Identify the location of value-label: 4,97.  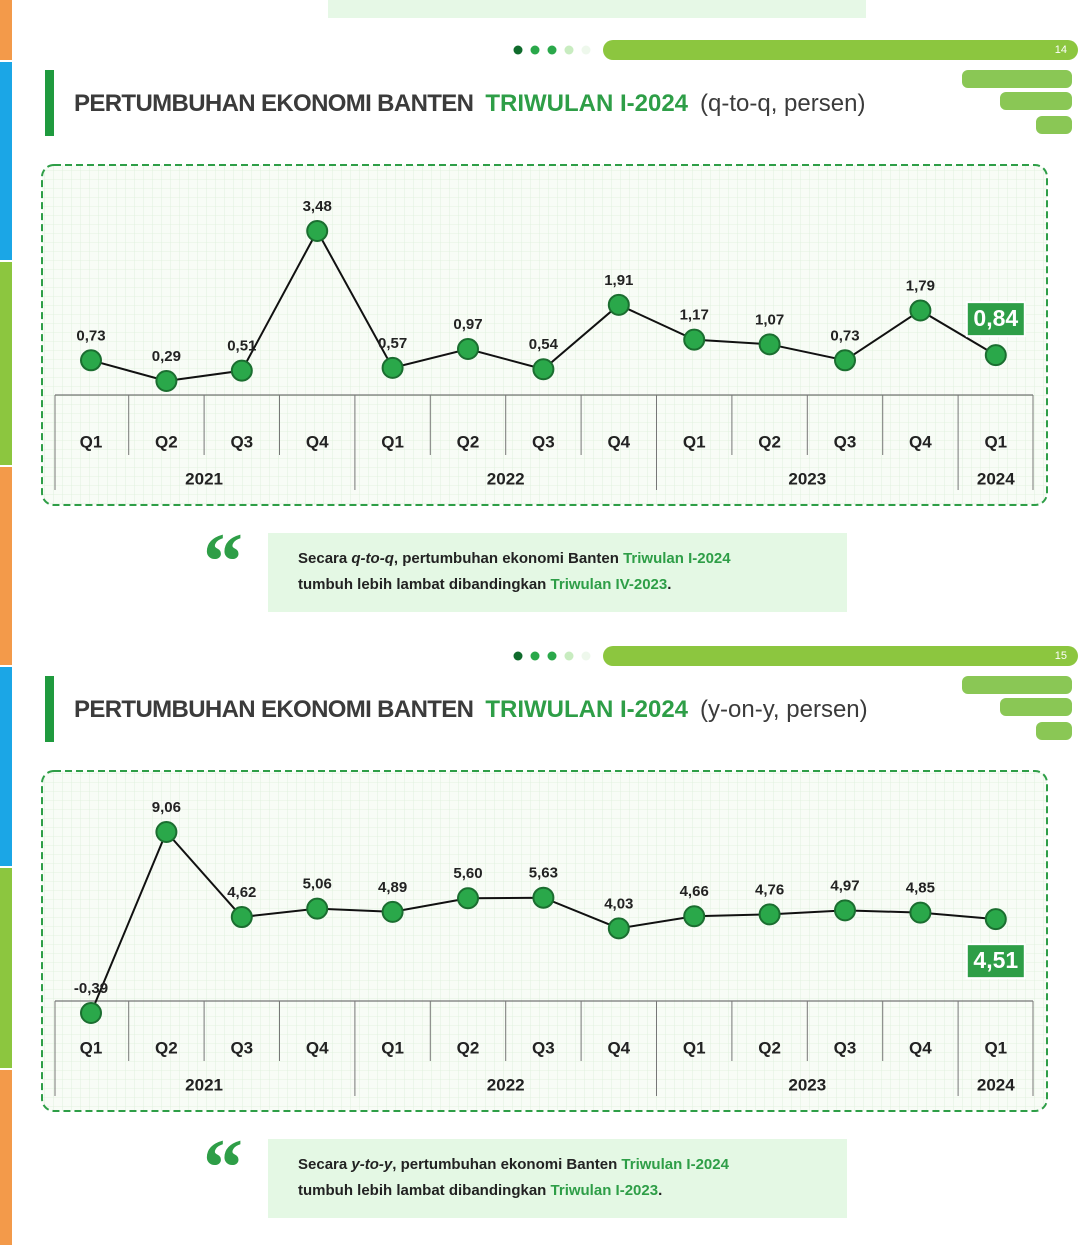
(844, 885).